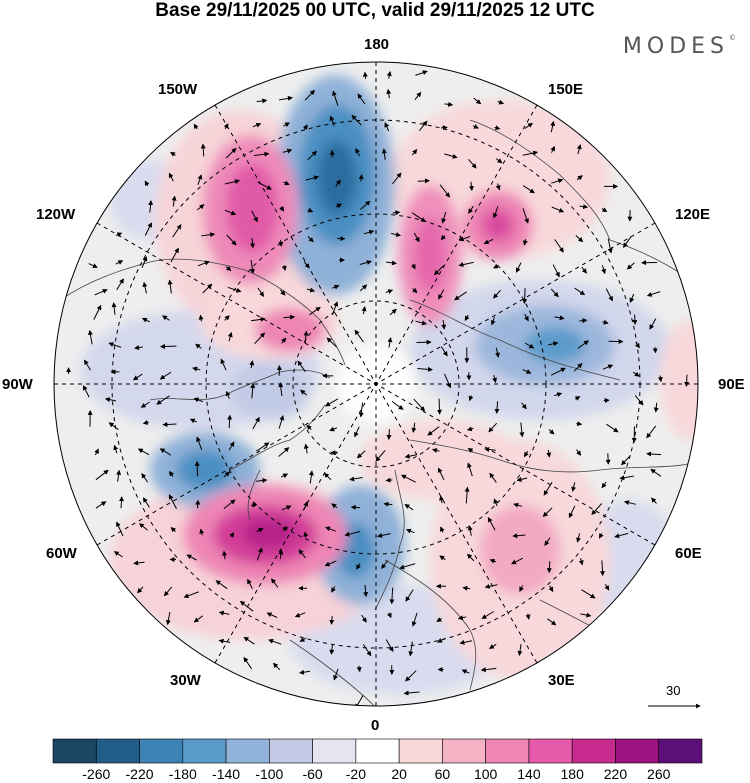  What do you see at coordinates (185, 680) in the screenshot?
I see `lon-label-lower-left: 30W` at bounding box center [185, 680].